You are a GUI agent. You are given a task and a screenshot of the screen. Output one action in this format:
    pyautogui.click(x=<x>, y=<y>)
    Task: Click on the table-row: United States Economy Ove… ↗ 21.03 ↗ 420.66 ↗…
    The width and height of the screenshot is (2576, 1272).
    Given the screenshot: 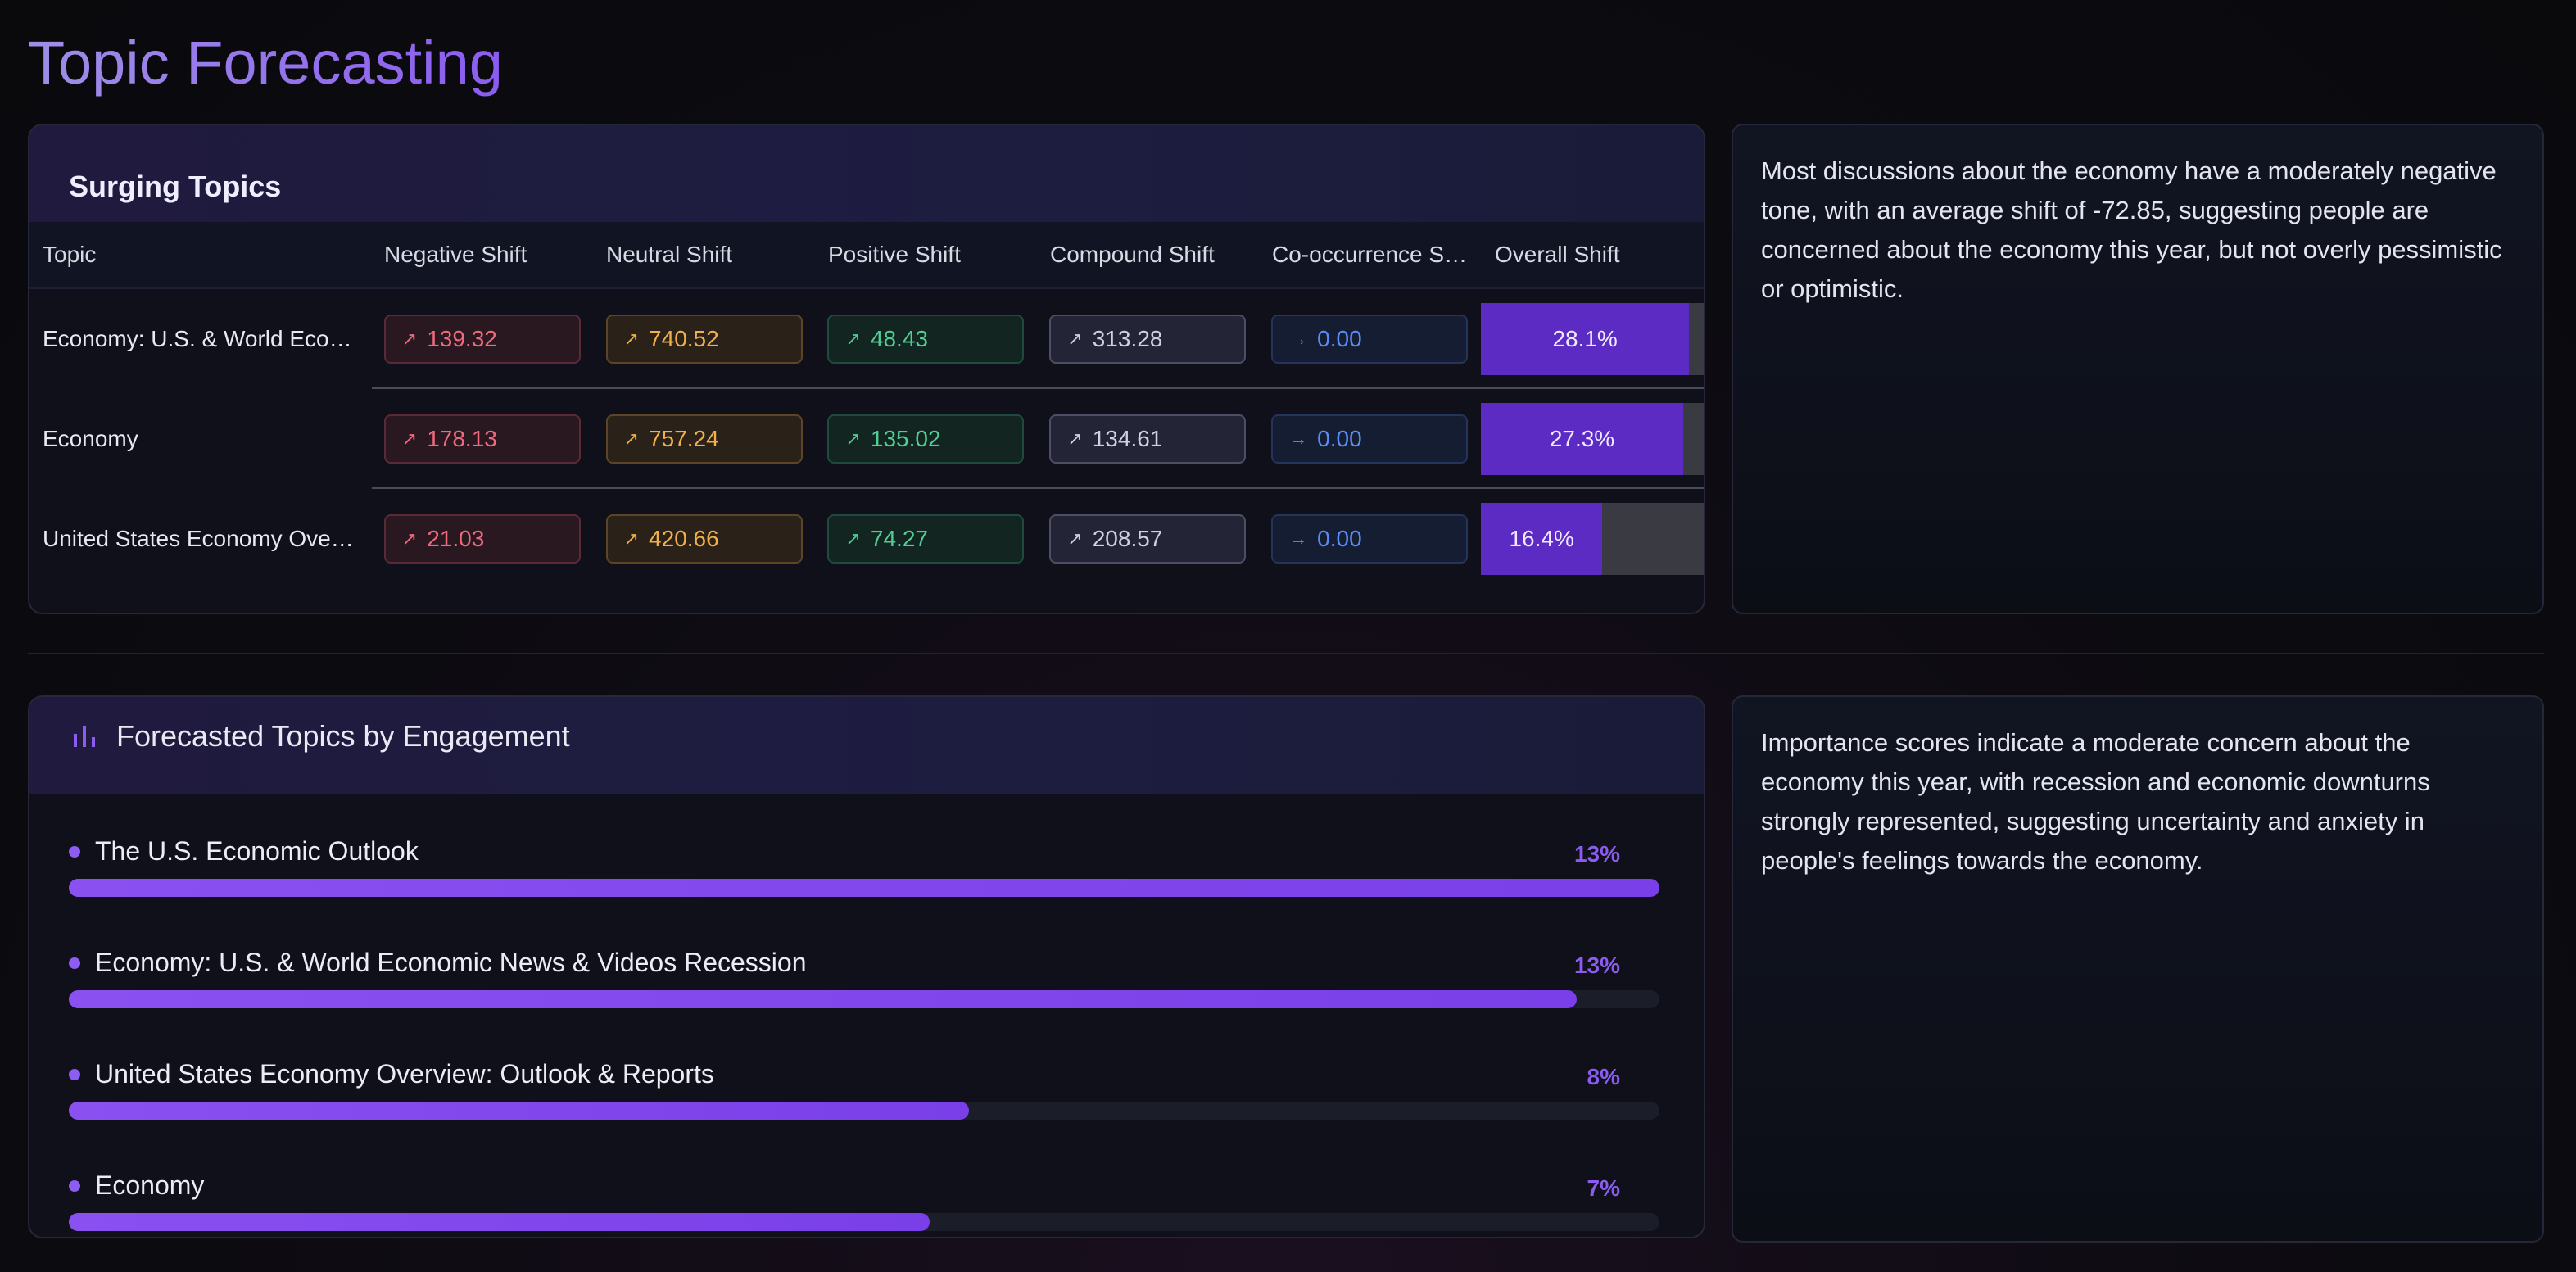 What is the action you would take?
    pyautogui.click(x=866, y=539)
    